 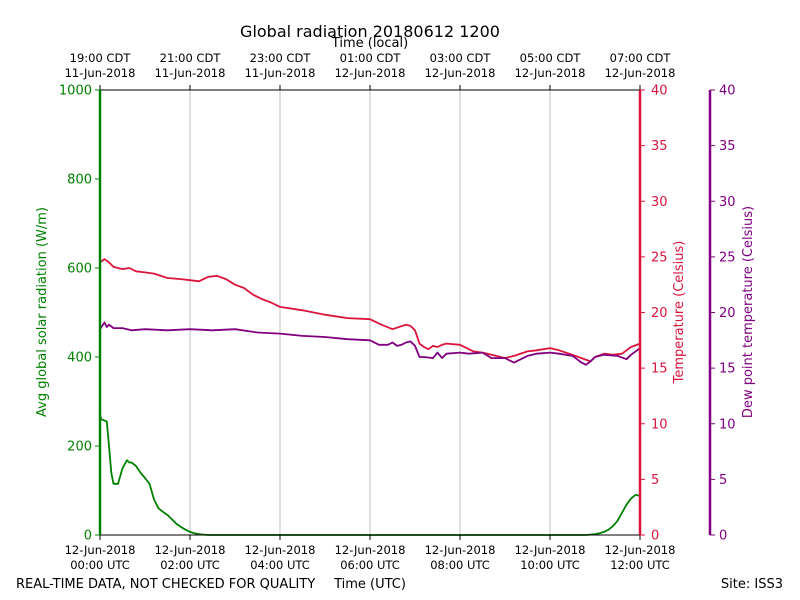 I want to click on dewpoint-tick-label: 25, so click(x=727, y=257).